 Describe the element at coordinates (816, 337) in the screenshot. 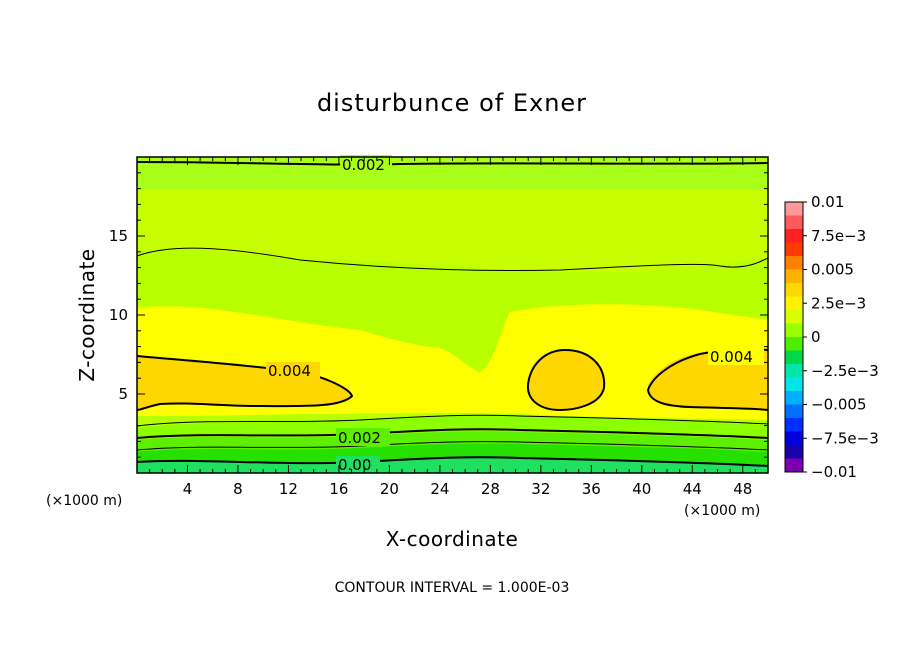

I see `colorbar-label: 0` at that location.